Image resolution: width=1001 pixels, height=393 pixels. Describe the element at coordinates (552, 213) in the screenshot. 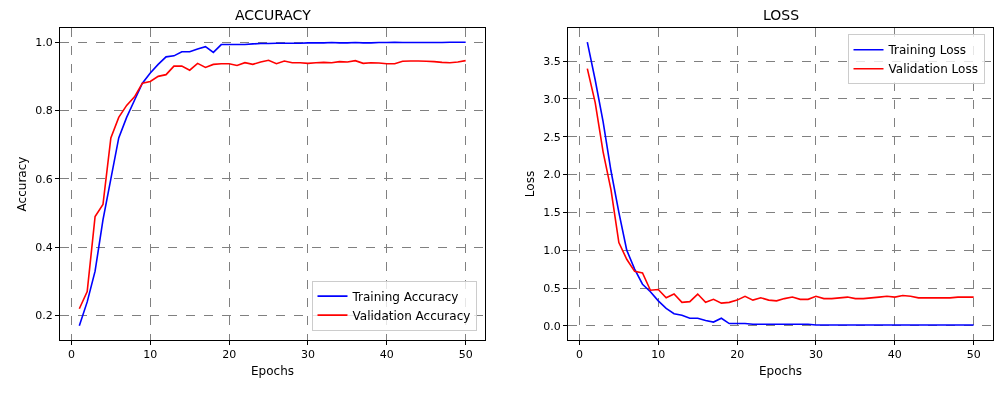

I see `y-tick-label: 1.5` at that location.